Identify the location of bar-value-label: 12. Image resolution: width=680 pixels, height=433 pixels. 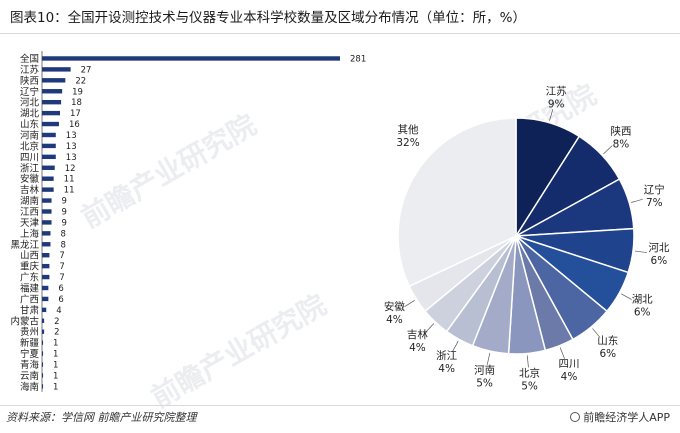
(70, 169).